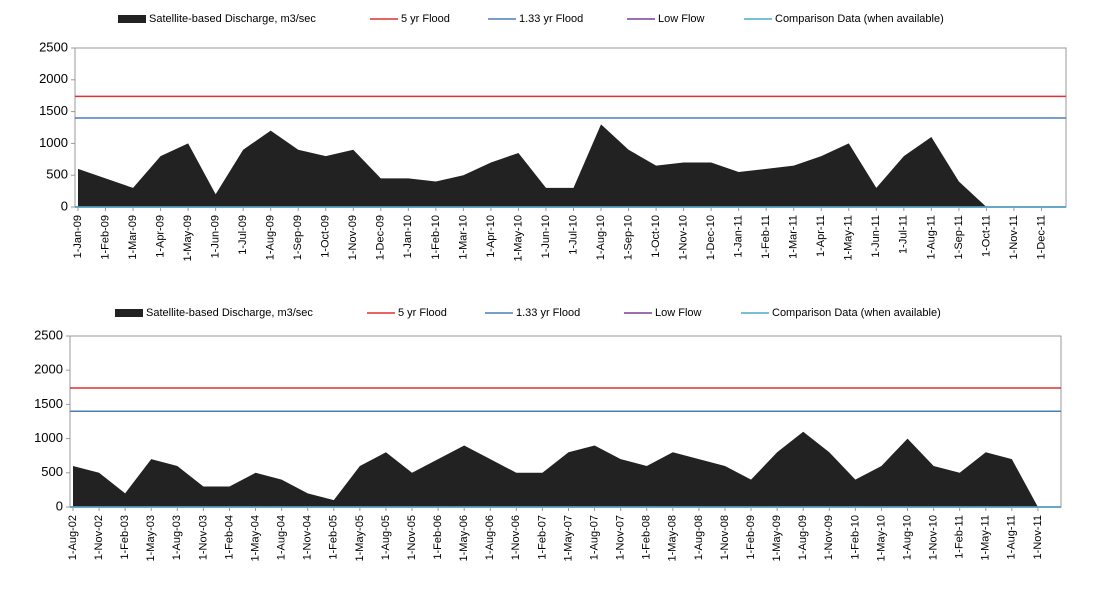  I want to click on x-tick-label: 1-Jan-09, so click(78, 236).